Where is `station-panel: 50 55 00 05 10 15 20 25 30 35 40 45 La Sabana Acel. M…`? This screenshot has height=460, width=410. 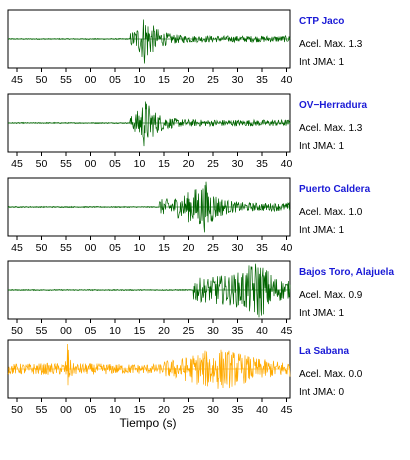
station-panel: 50 55 00 05 10 15 20 25 30 35 40 45 La Sabana Acel. M… is located at coordinates (185, 377).